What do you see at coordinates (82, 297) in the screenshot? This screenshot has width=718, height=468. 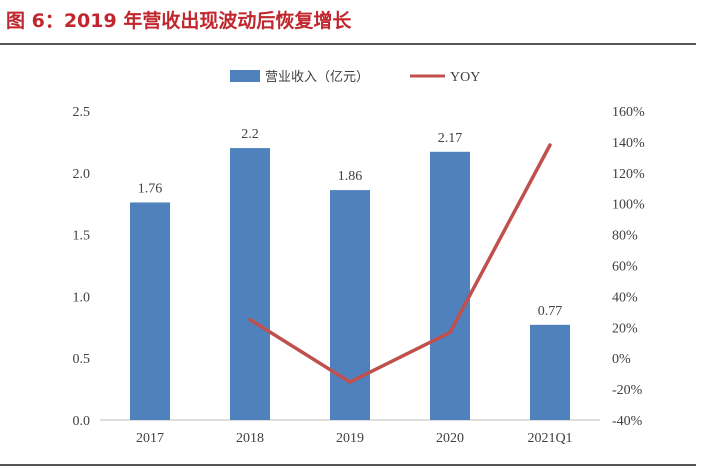 I see `left-tick-label: 1.0` at bounding box center [82, 297].